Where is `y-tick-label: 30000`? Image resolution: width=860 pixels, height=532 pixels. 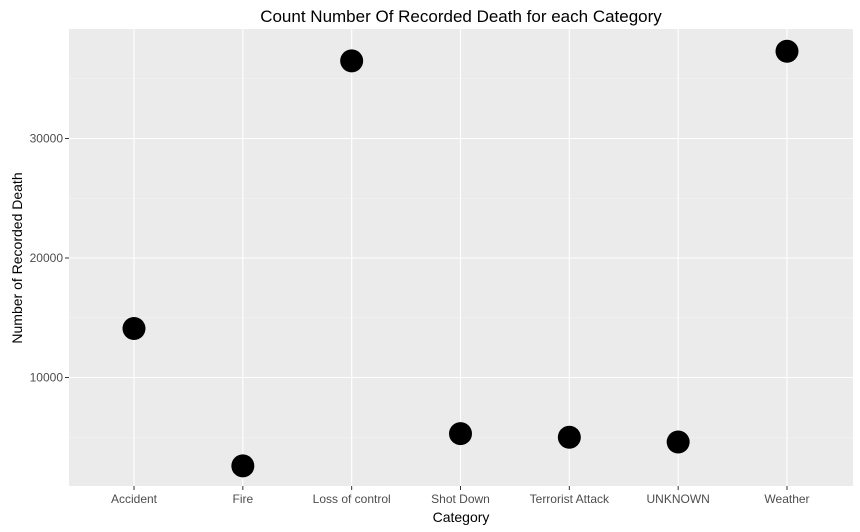 y-tick-label: 30000 is located at coordinates (47, 139).